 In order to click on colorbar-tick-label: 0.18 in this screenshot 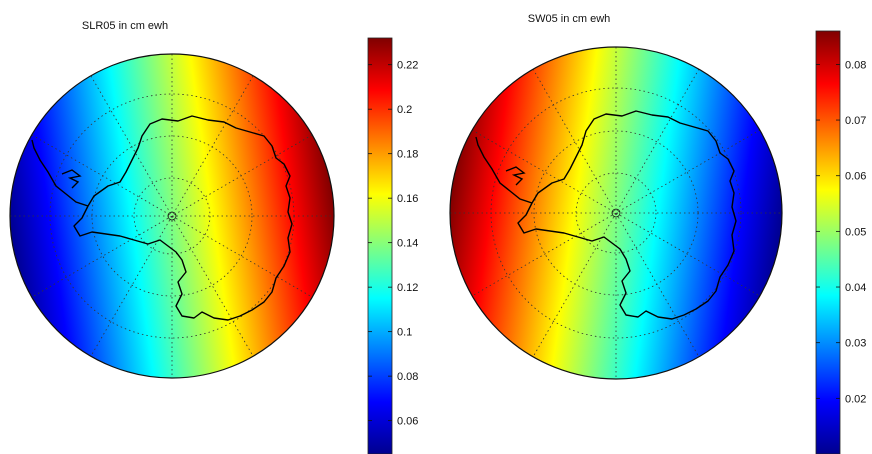, I will do `click(407, 155)`.